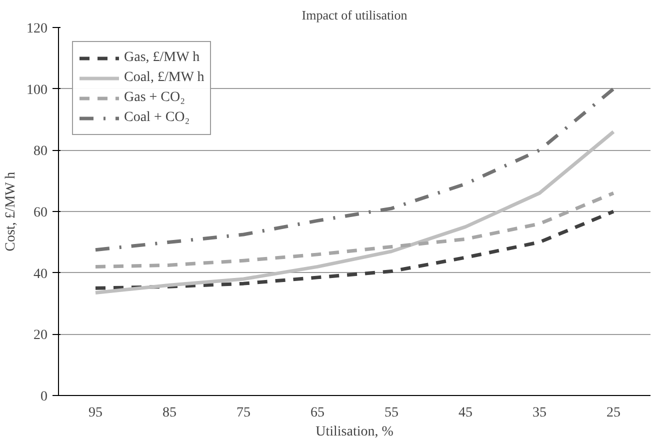  What do you see at coordinates (37, 90) in the screenshot?
I see `y-tick-label: 100` at bounding box center [37, 90].